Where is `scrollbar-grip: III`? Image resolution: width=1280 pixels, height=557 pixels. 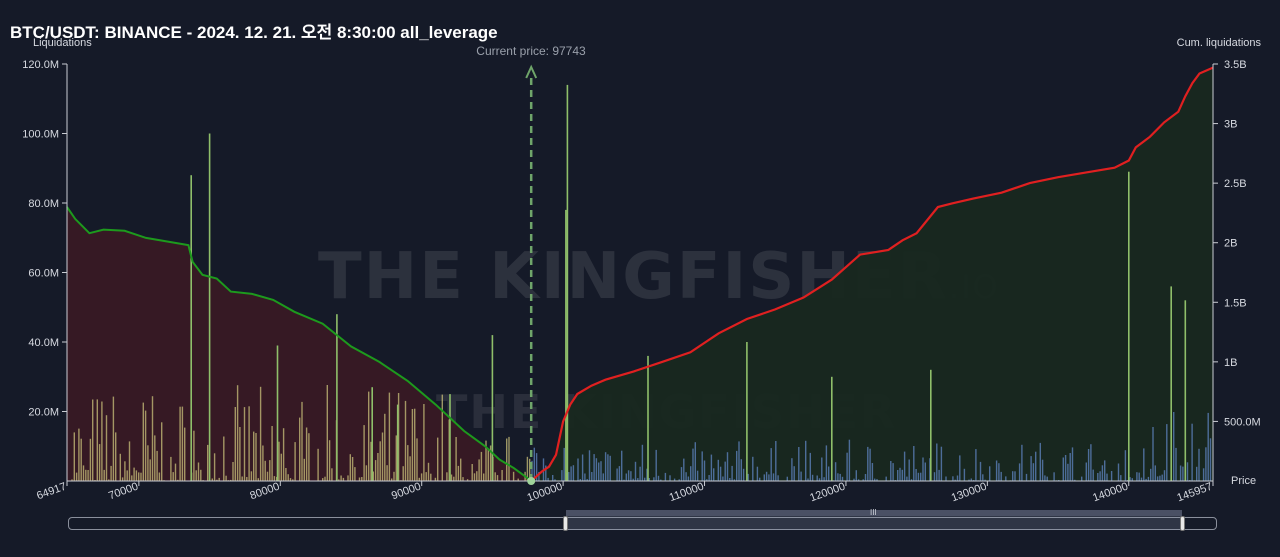 scrollbar-grip: III is located at coordinates (873, 512).